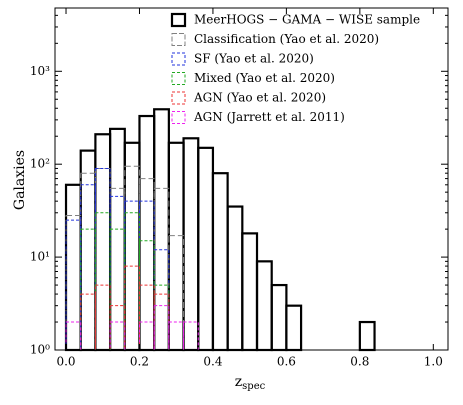  I want to click on x-tick-label: 0.6, so click(286, 362).